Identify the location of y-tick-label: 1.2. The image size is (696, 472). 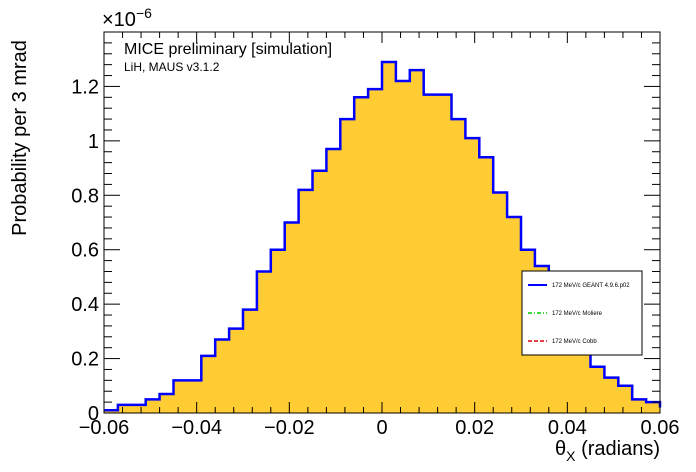
(85, 87).